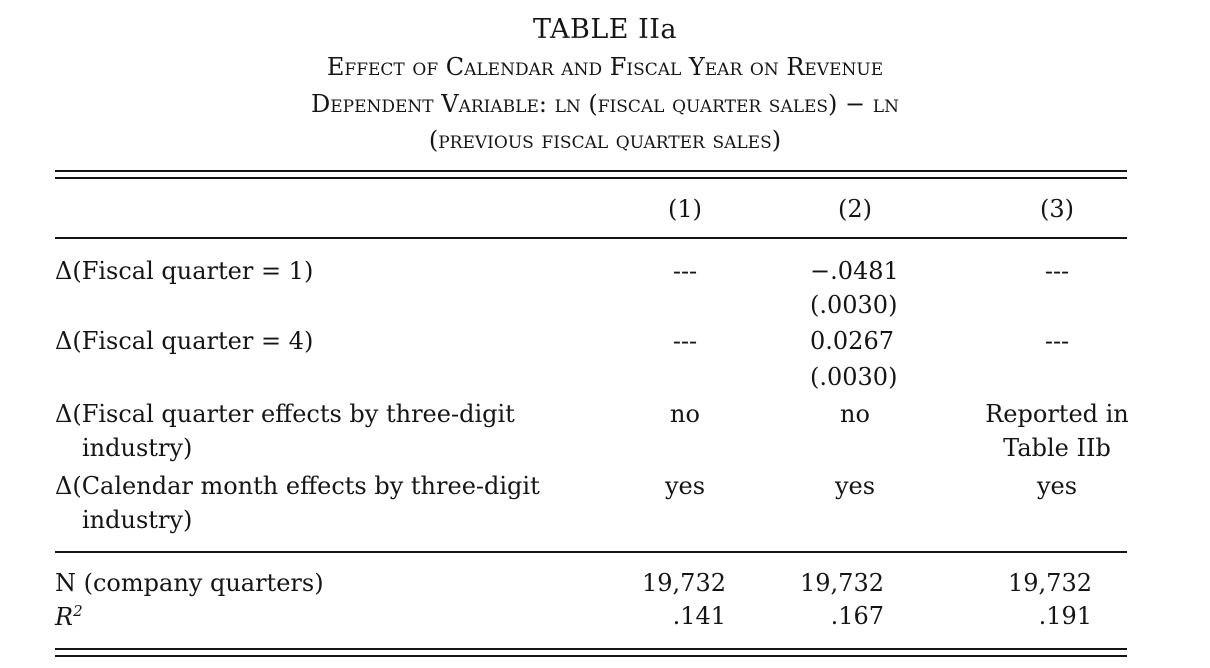  Describe the element at coordinates (1057, 271) in the screenshot. I see `row-fq1-col3: ---` at that location.